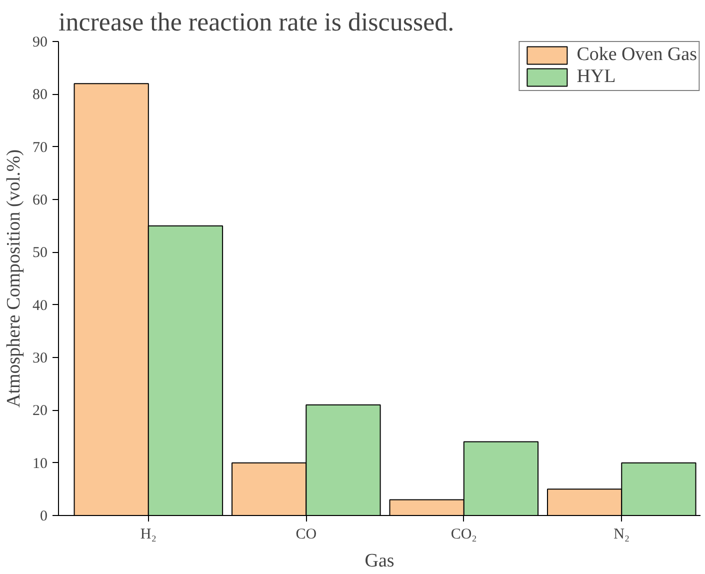 This screenshot has height=574, width=705. I want to click on x-tick-label: N₂, so click(622, 534).